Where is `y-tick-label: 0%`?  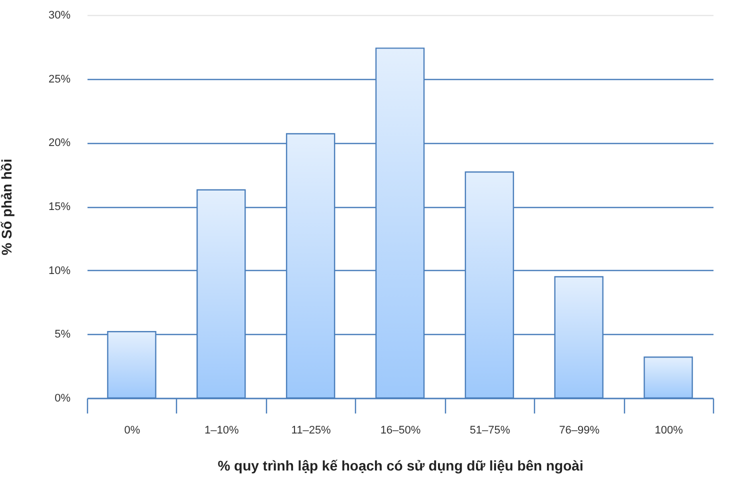
y-tick-label: 0% is located at coordinates (62, 398).